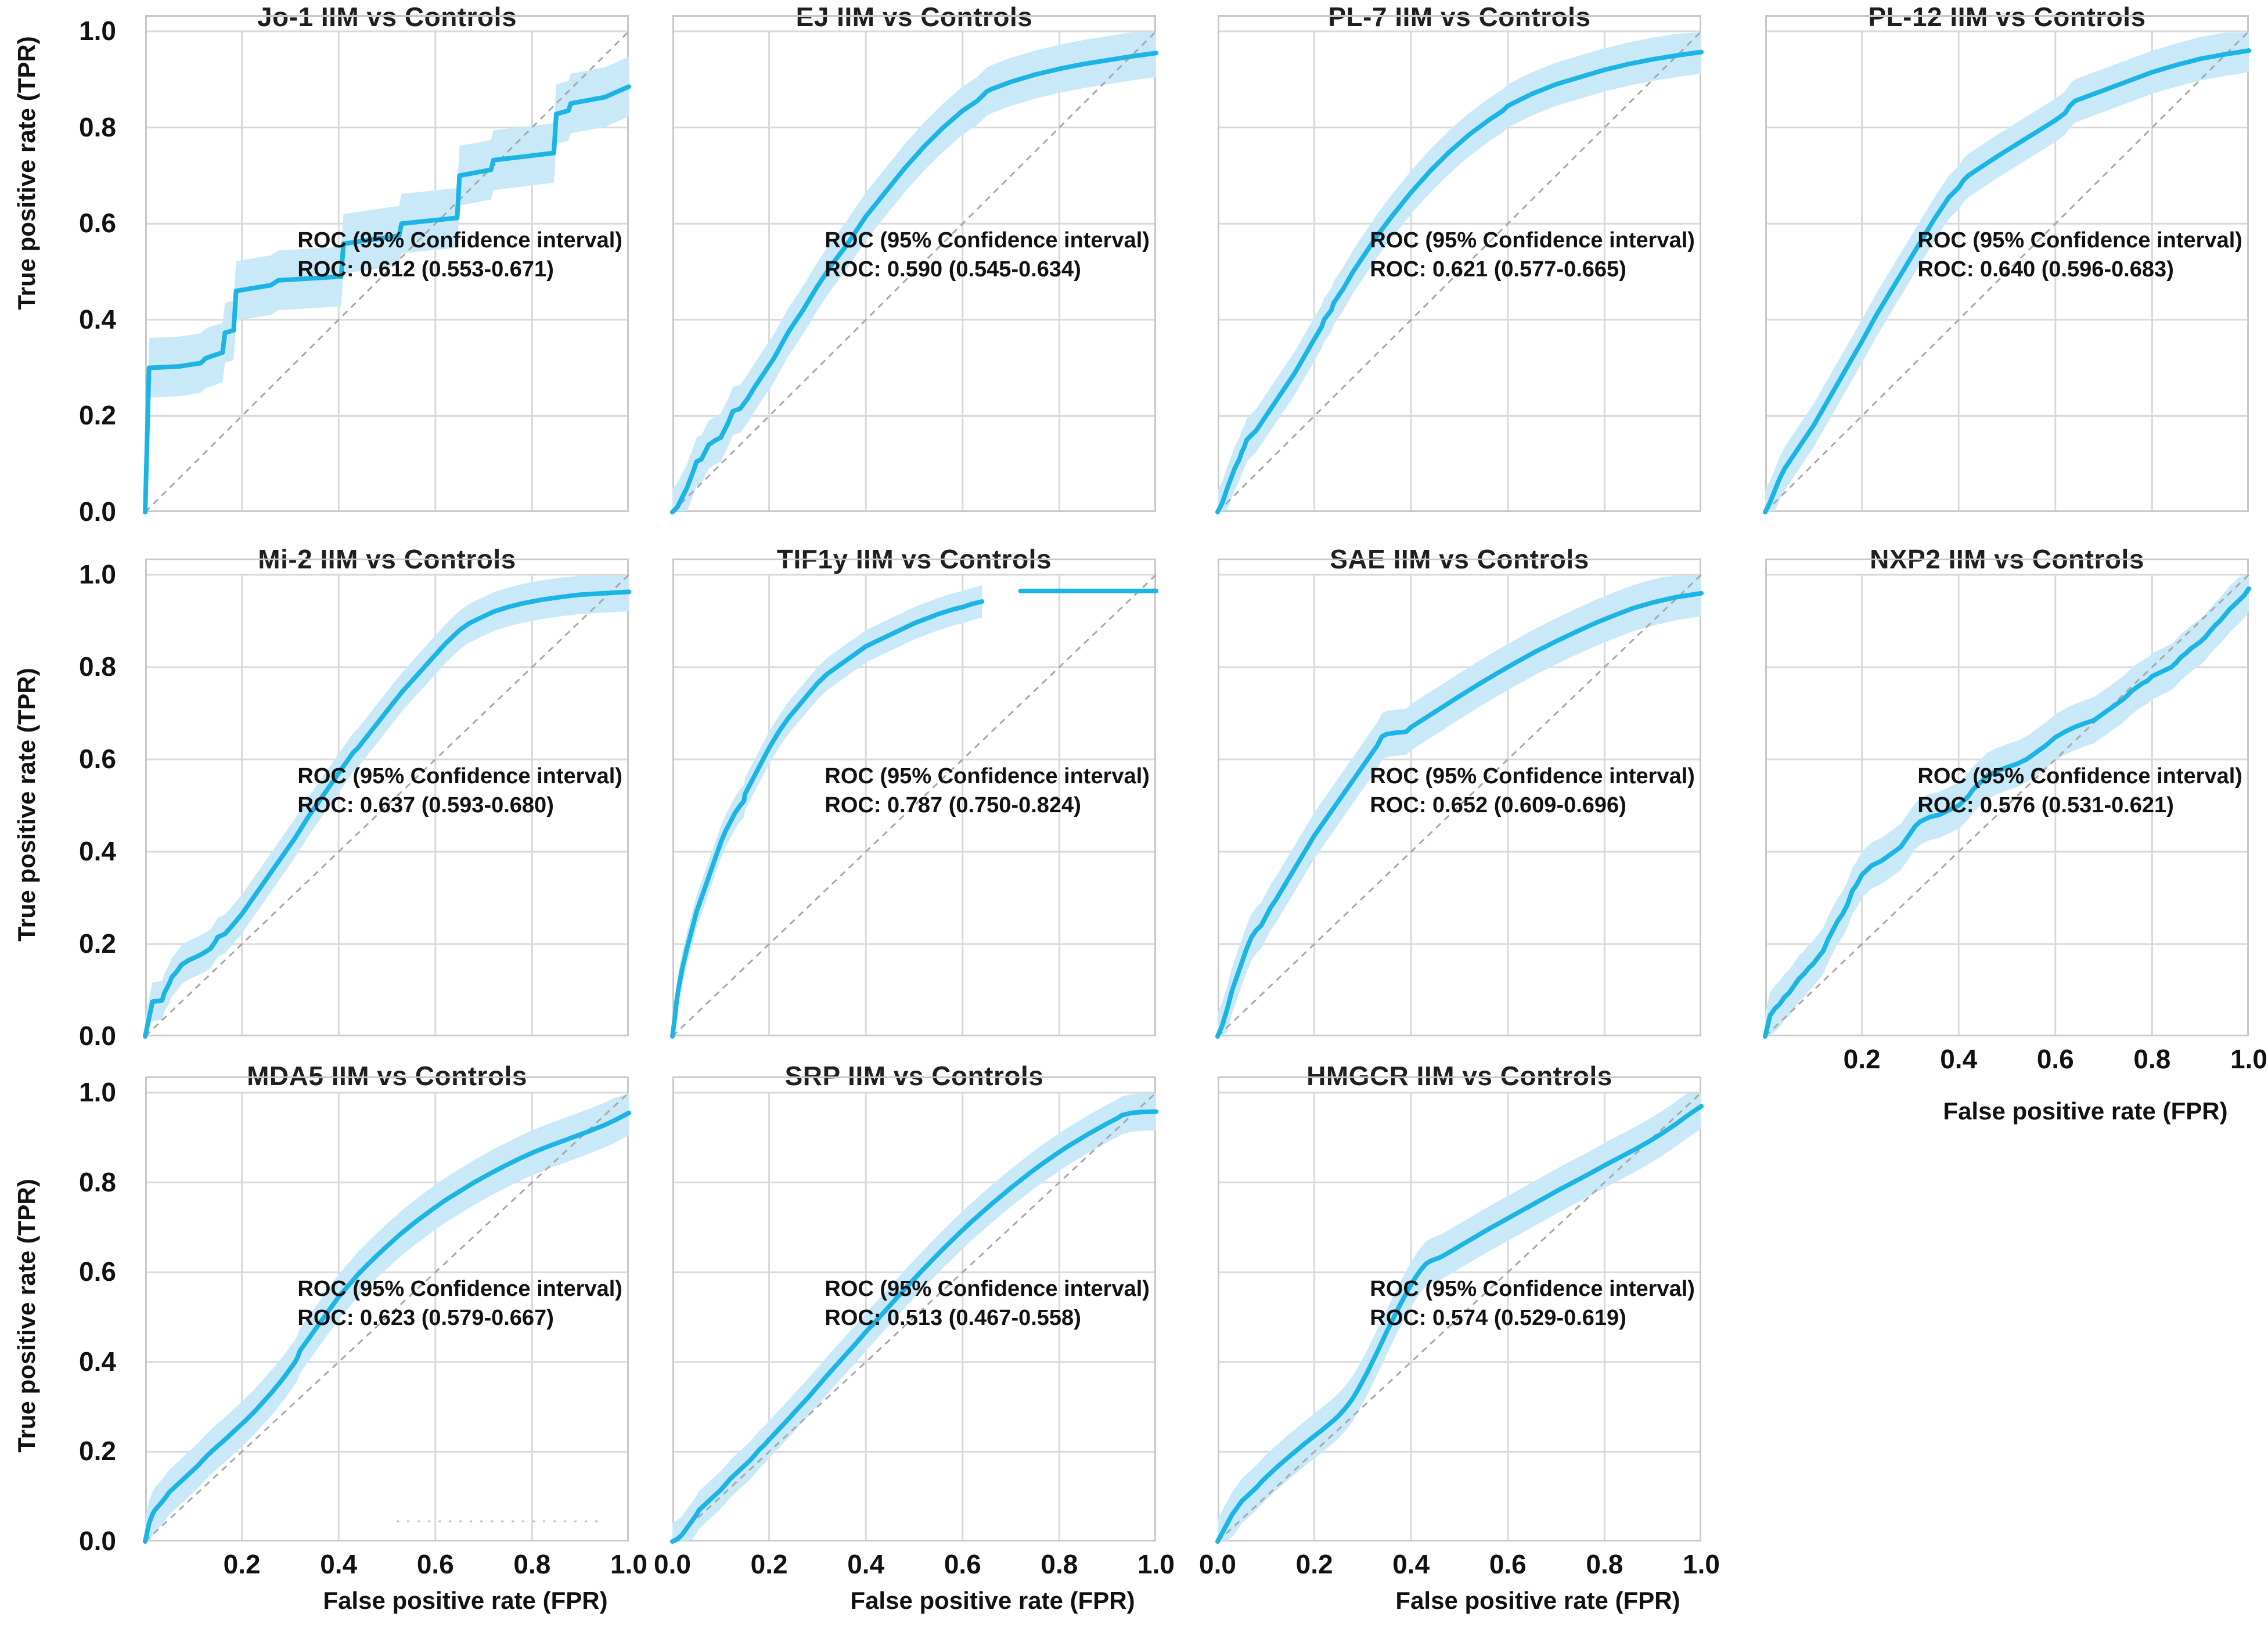 This screenshot has width=2268, height=1628. What do you see at coordinates (425, 269) in the screenshot?
I see `roc-annotation-value: ROC: 0.612 (0.553-0.671)` at bounding box center [425, 269].